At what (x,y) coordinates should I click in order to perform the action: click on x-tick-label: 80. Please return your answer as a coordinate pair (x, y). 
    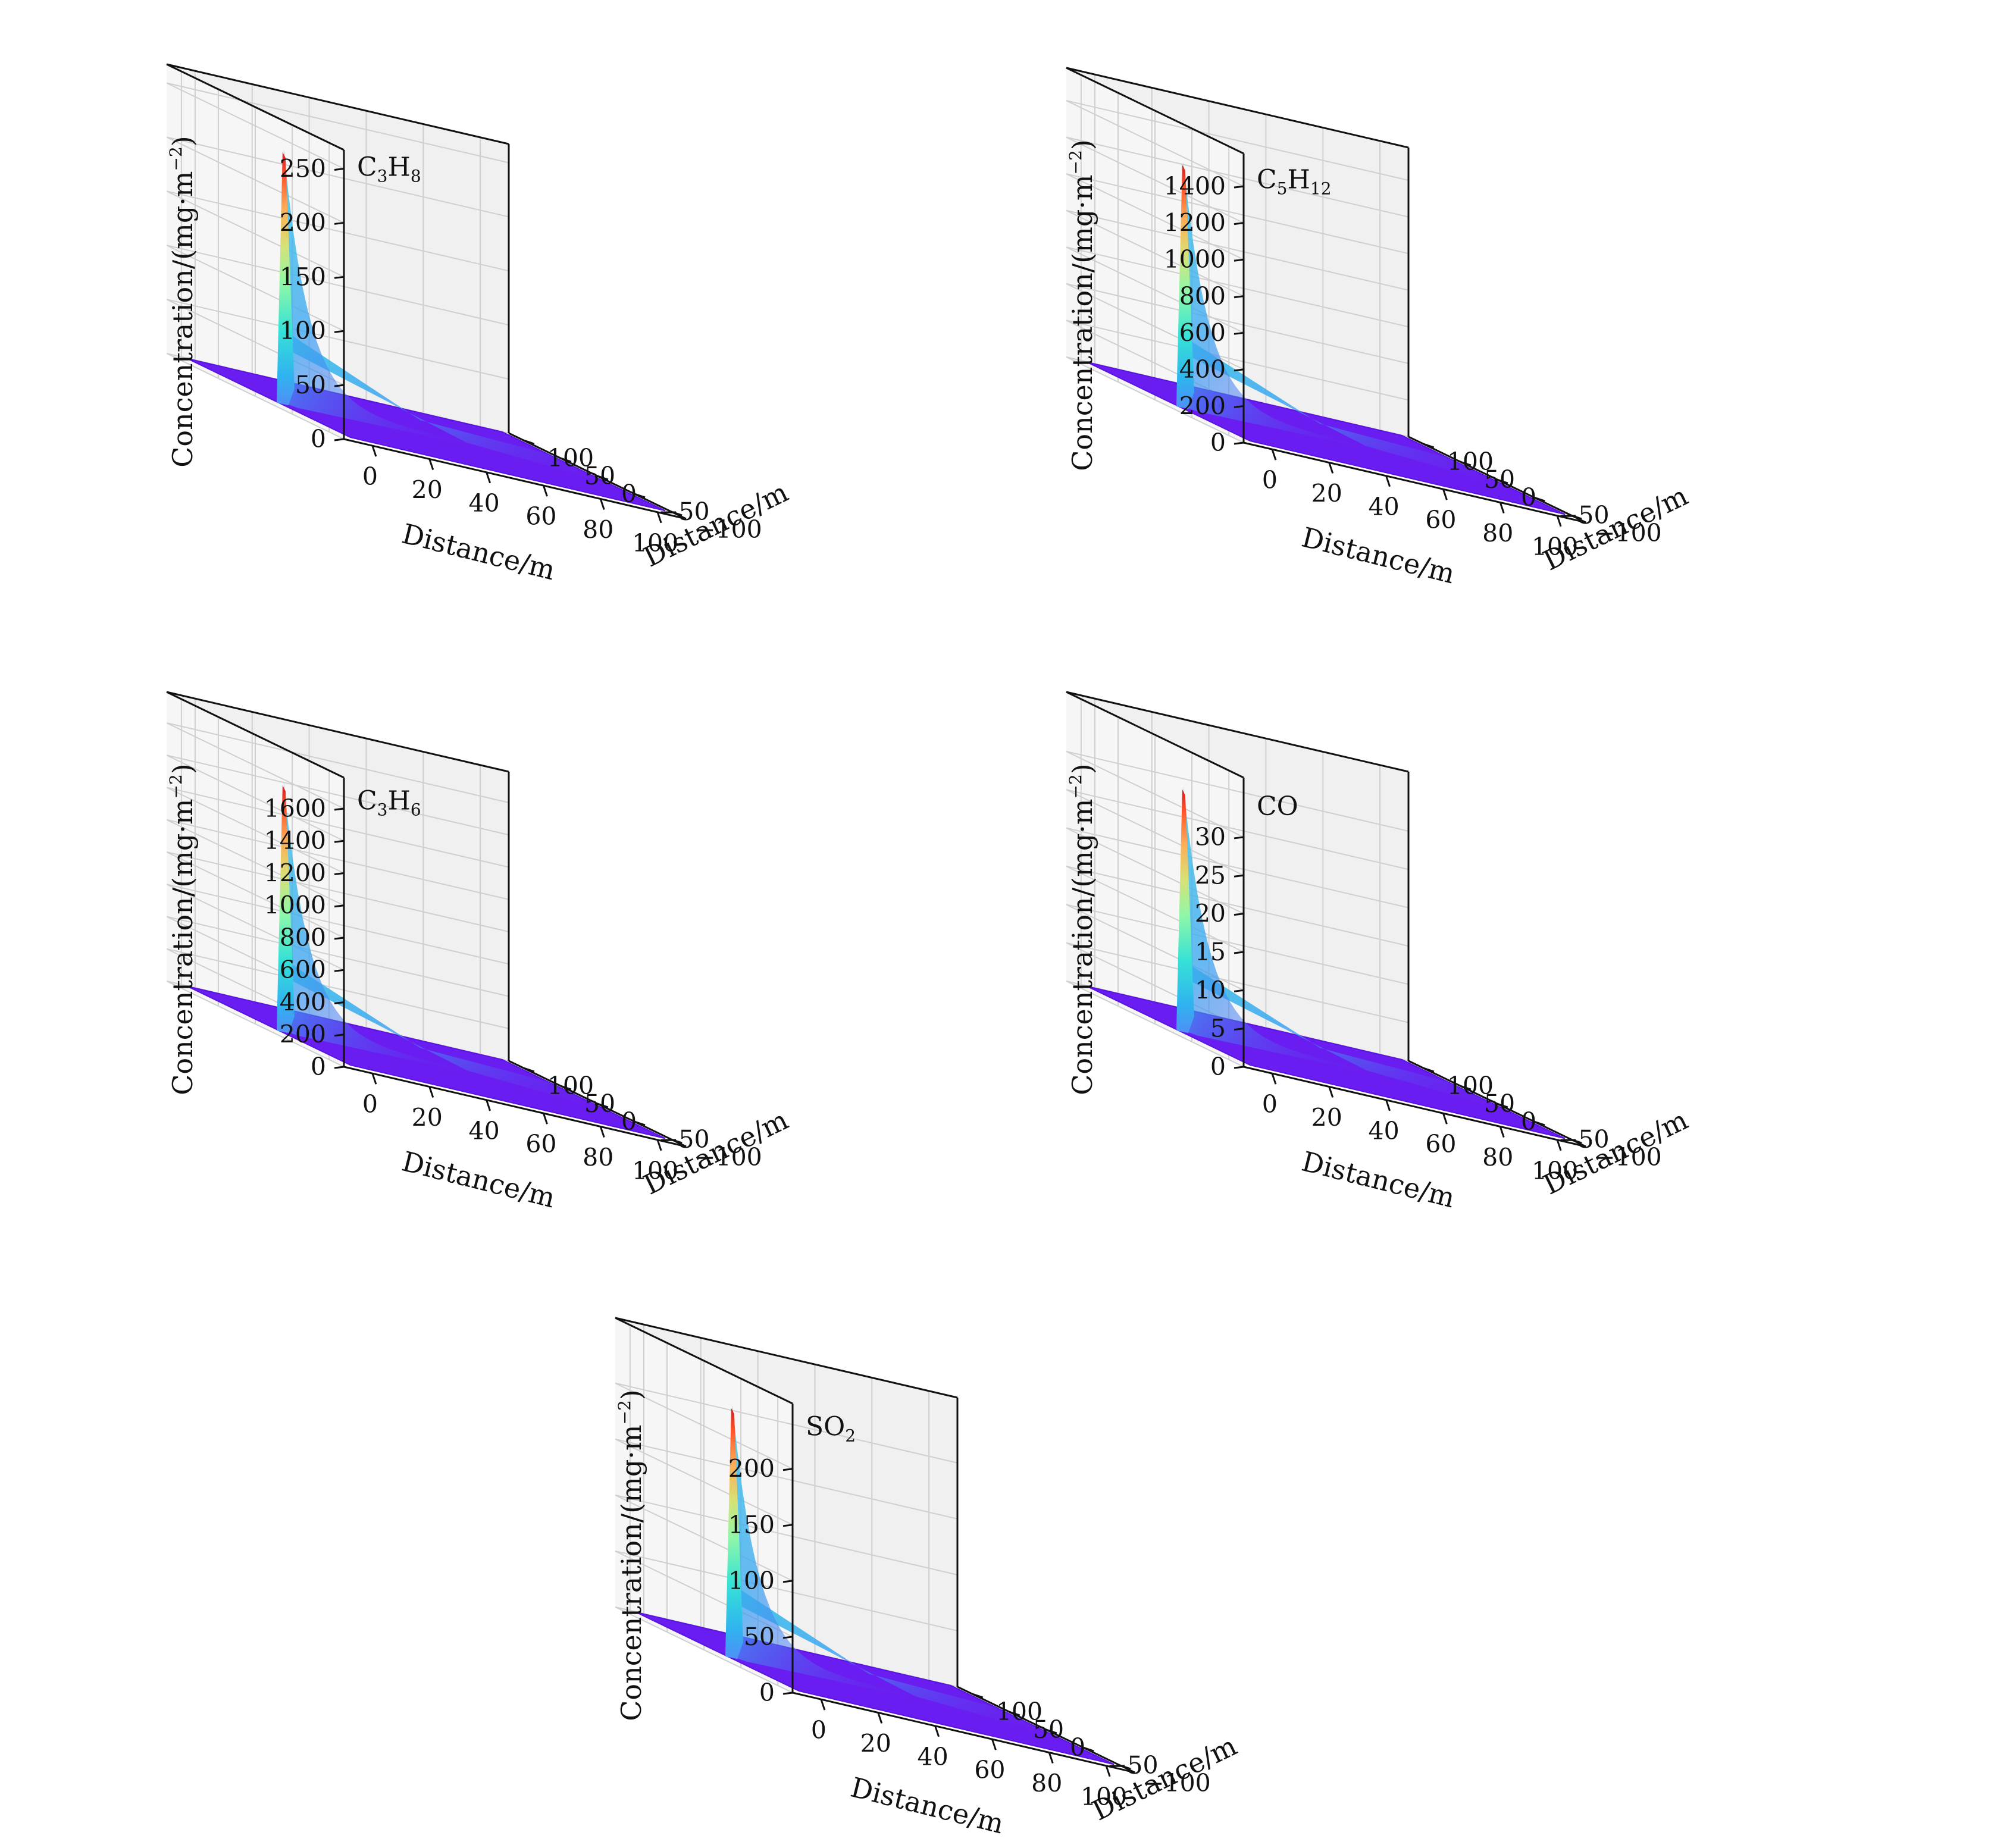
    Looking at the image, I should click on (1497, 1158).